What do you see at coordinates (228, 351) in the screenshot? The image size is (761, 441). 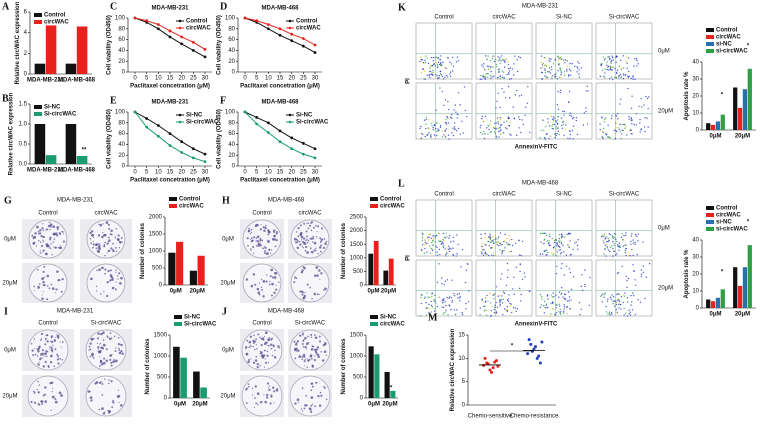 I see `image-row-label: 0μM` at bounding box center [228, 351].